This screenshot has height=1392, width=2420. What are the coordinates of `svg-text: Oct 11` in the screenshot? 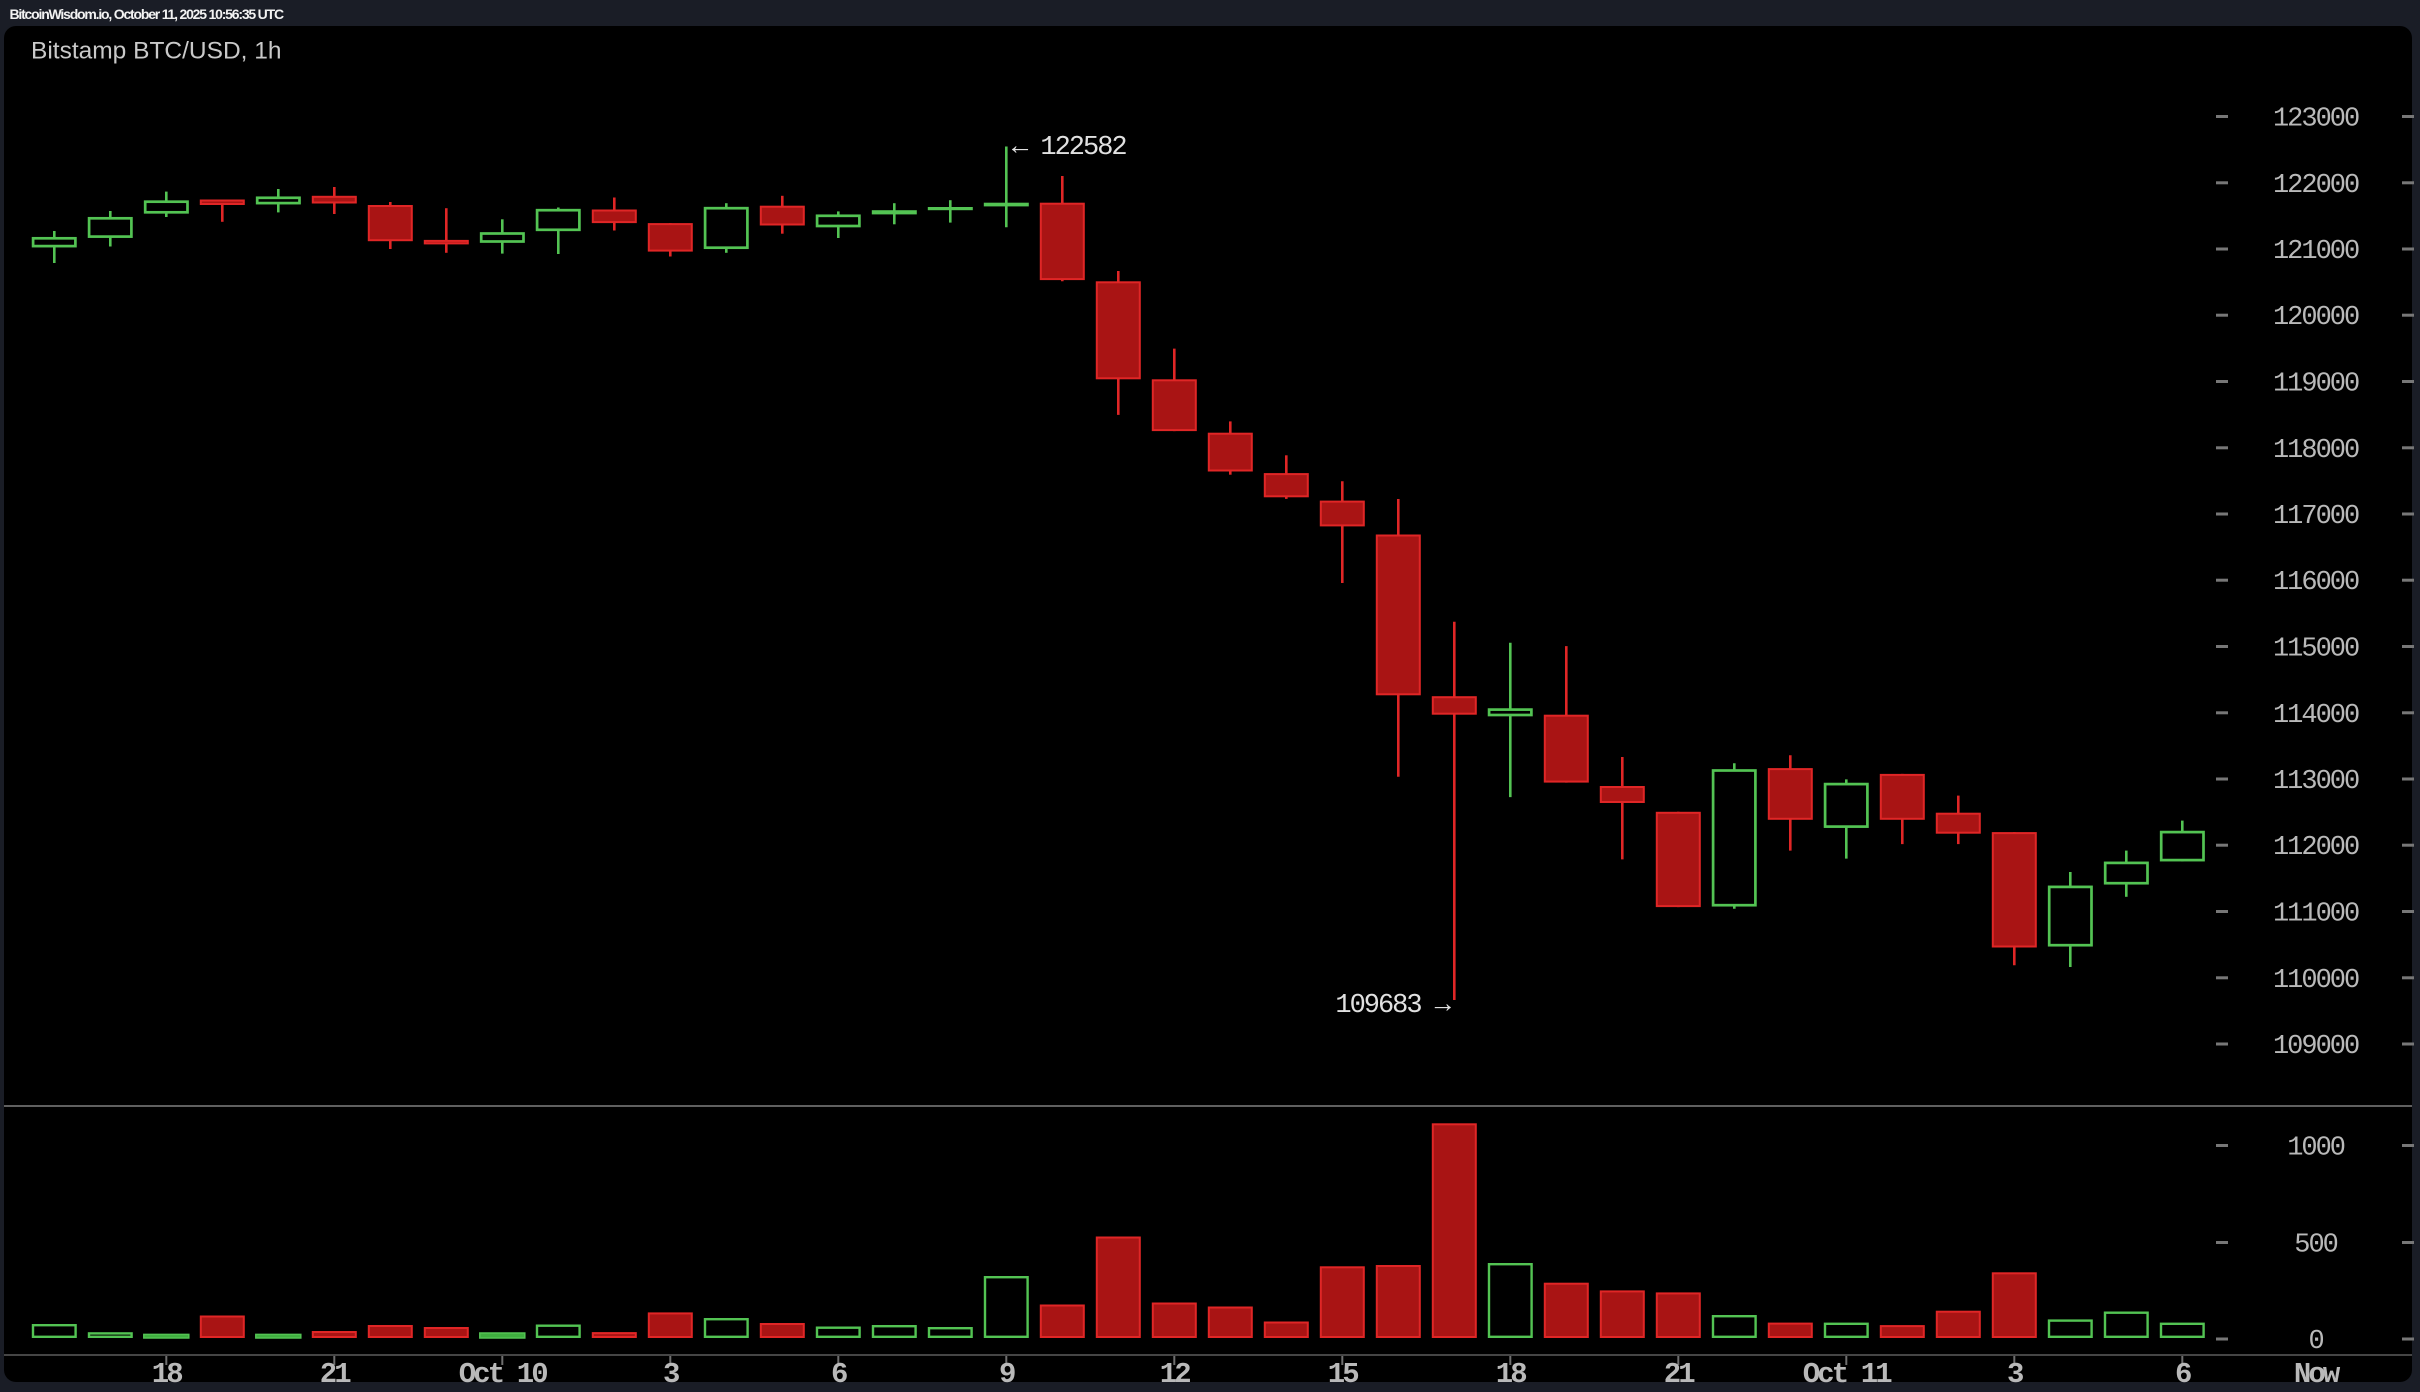 It's located at (1848, 1374).